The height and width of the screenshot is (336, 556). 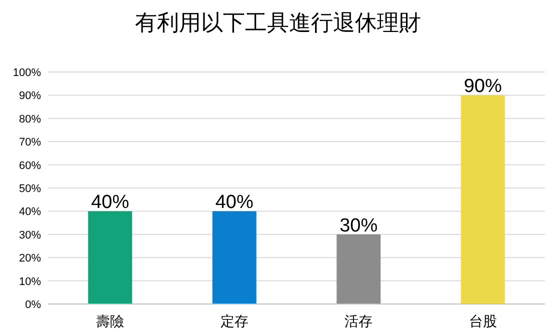 What do you see at coordinates (359, 225) in the screenshot?
I see `data-label: 30%` at bounding box center [359, 225].